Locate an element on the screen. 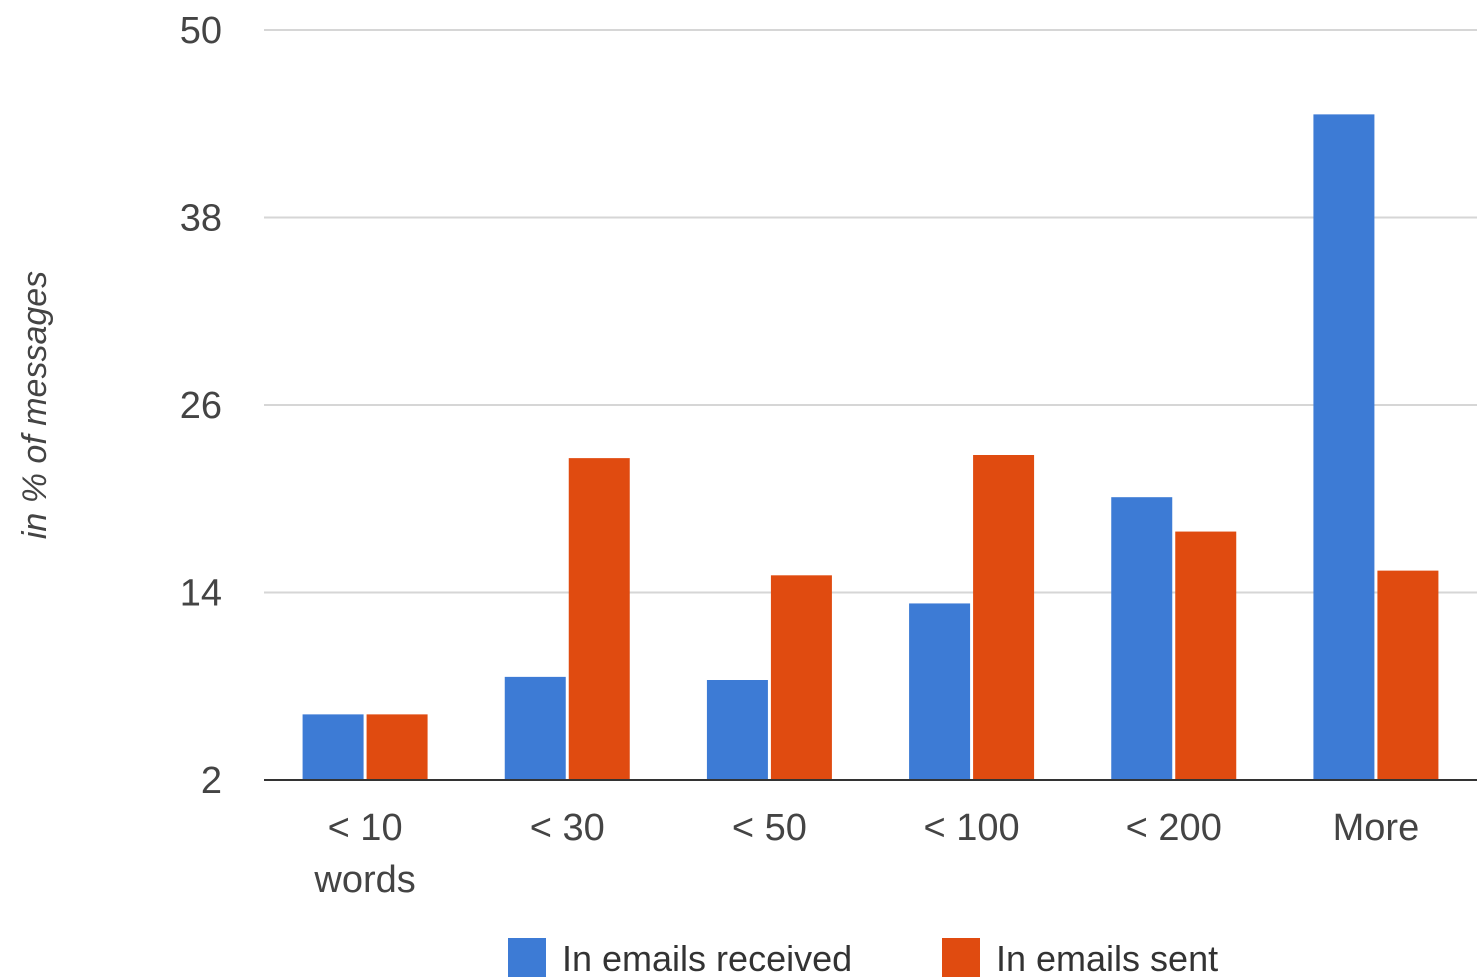  y-tick-label: 50 is located at coordinates (201, 31).